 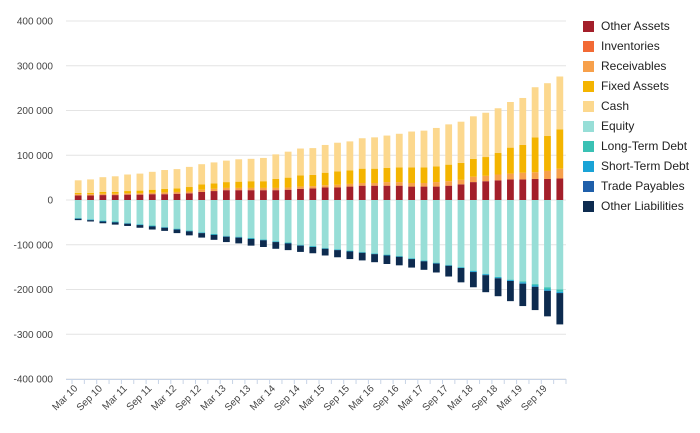 I want to click on y-tick-label: 100 000, so click(x=35, y=156).